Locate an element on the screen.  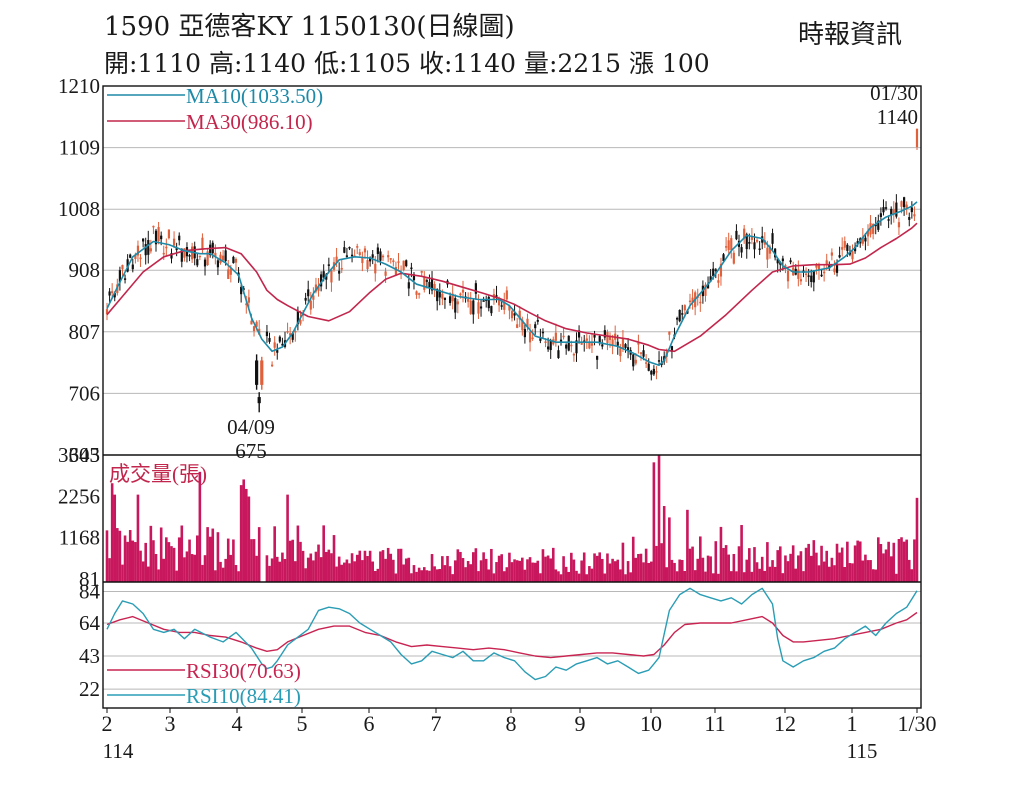
x-tick-label: 3 is located at coordinates (170, 723).